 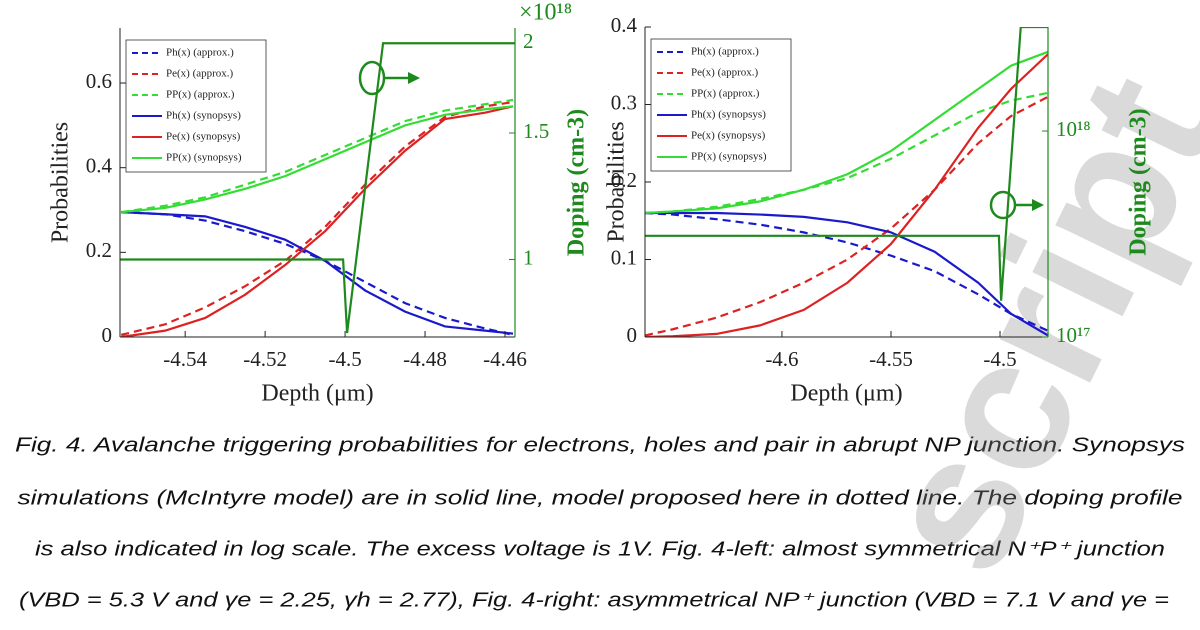 I want to click on y2-tick-label: 1, so click(x=528, y=257).